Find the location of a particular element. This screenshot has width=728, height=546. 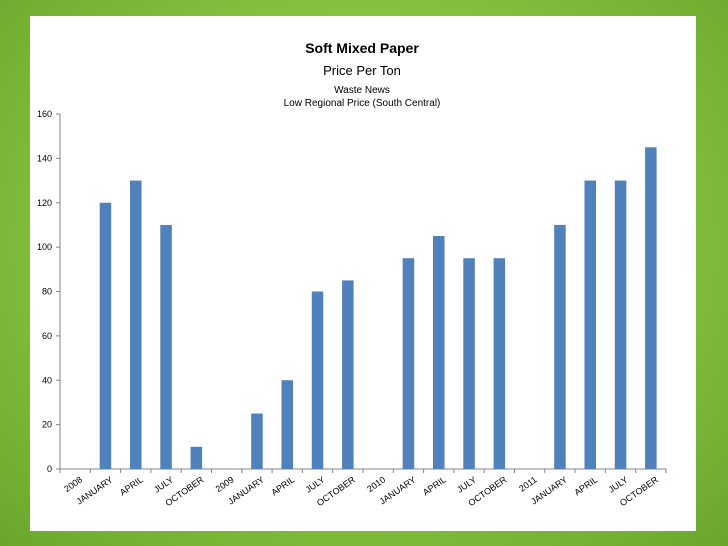

chart-source-line-2: Low Regional Price (South Central) is located at coordinates (362, 103).